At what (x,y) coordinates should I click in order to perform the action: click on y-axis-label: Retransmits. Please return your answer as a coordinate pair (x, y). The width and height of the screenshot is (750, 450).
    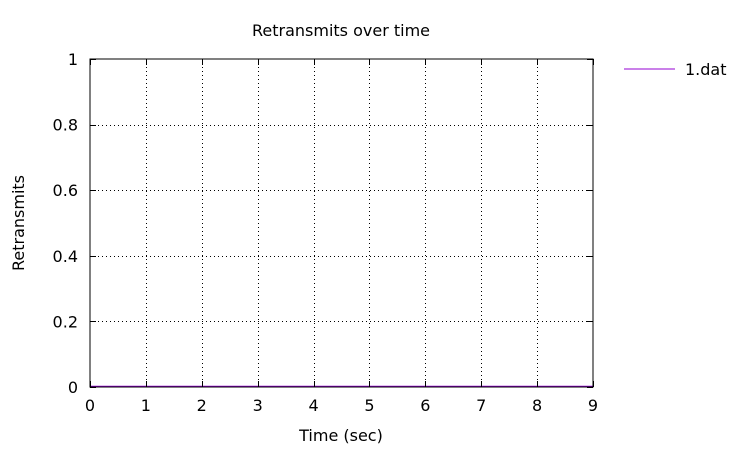
    Looking at the image, I should click on (18, 223).